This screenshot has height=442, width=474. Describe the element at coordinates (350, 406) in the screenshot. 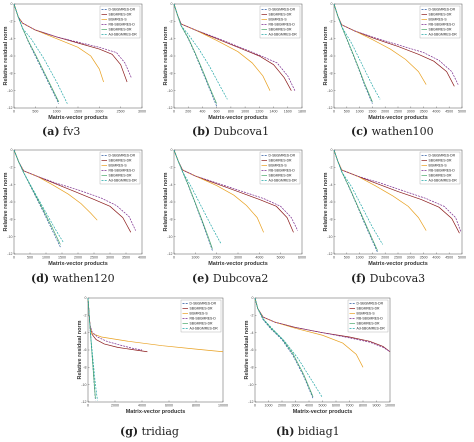

I see `x-tick-label: 7000` at that location.